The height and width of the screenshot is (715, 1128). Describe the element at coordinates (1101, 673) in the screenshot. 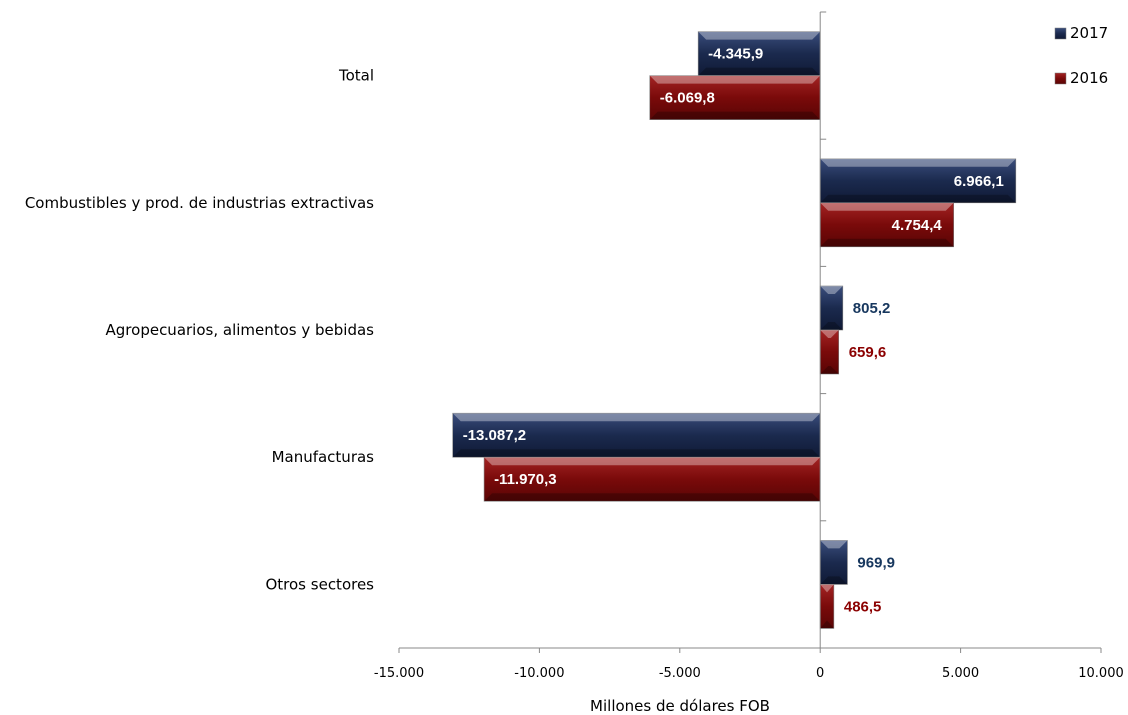

I see `x-tick-label: 10.000` at that location.